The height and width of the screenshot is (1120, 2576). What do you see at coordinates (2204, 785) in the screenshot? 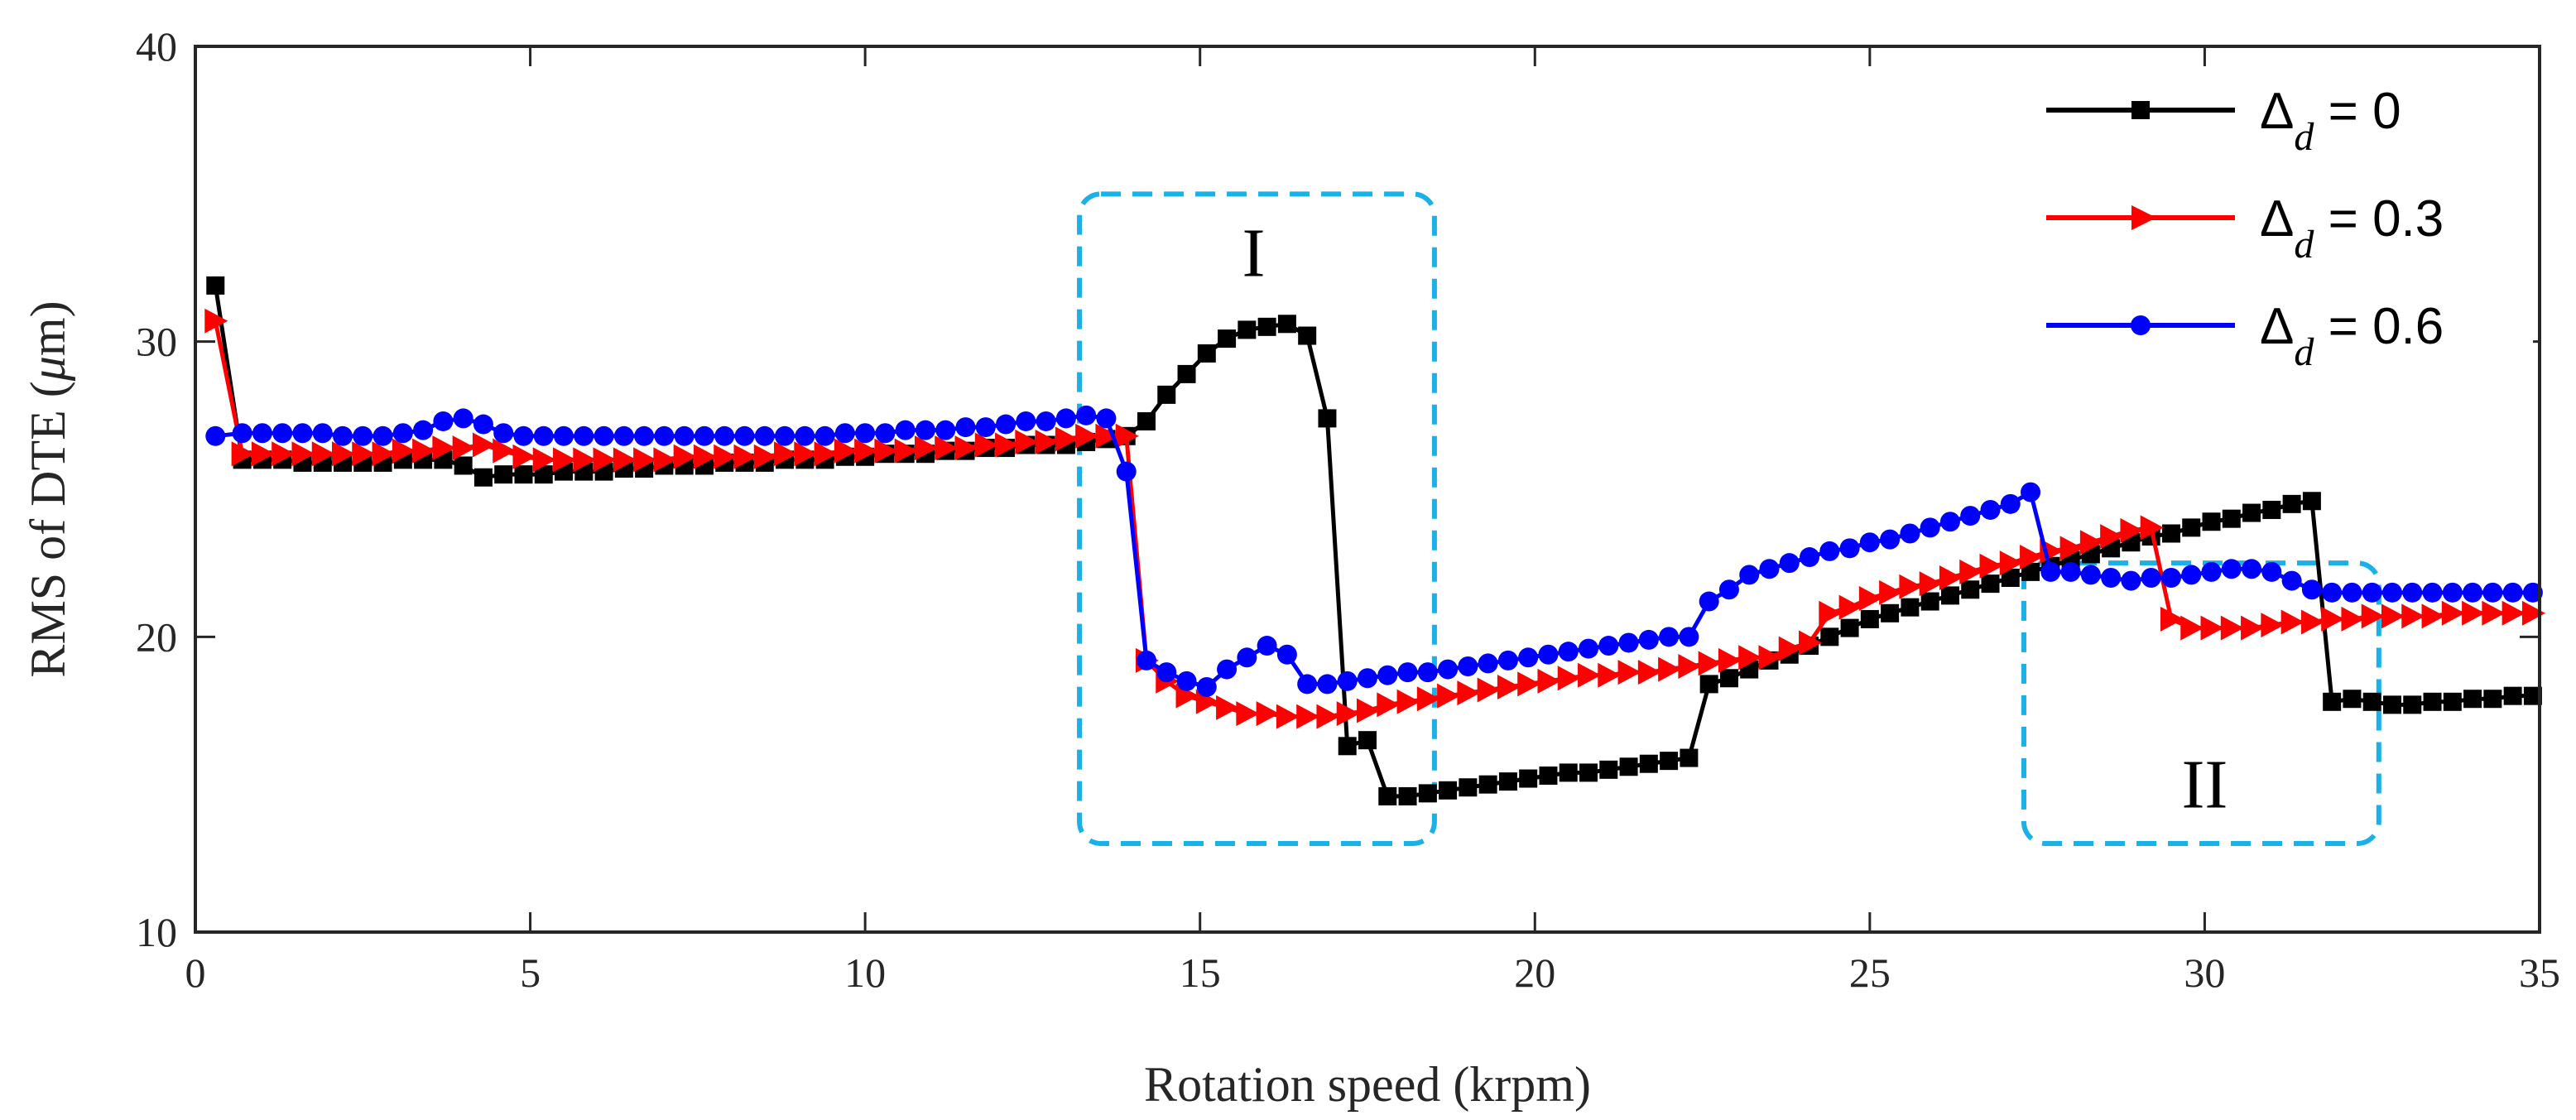
I see `annotation-label-1: II` at bounding box center [2204, 785].